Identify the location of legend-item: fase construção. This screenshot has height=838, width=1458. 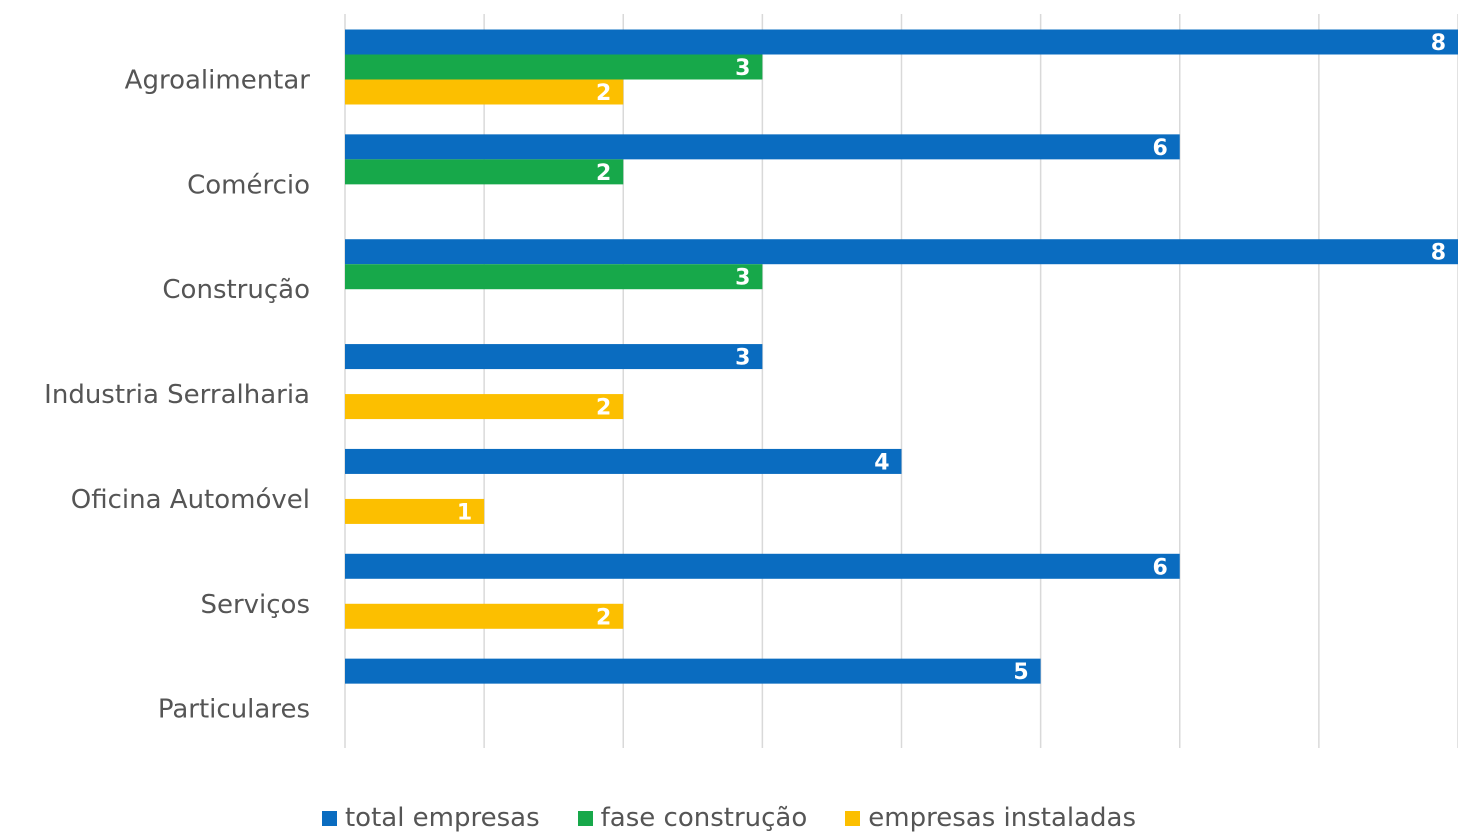
(692, 818).